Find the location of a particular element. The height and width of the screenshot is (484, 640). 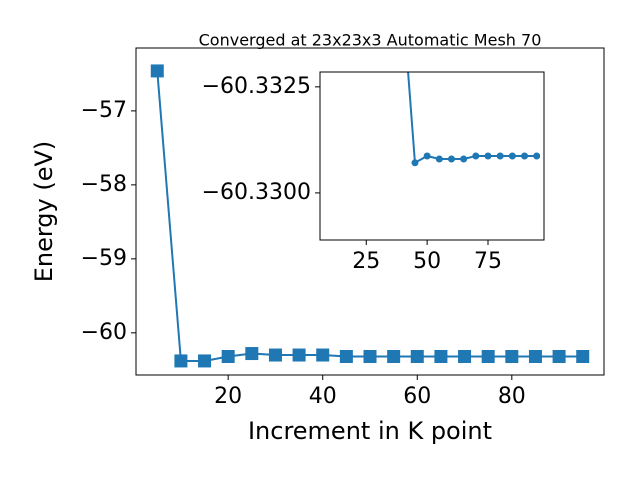

x-tick-label: 50 is located at coordinates (427, 261).